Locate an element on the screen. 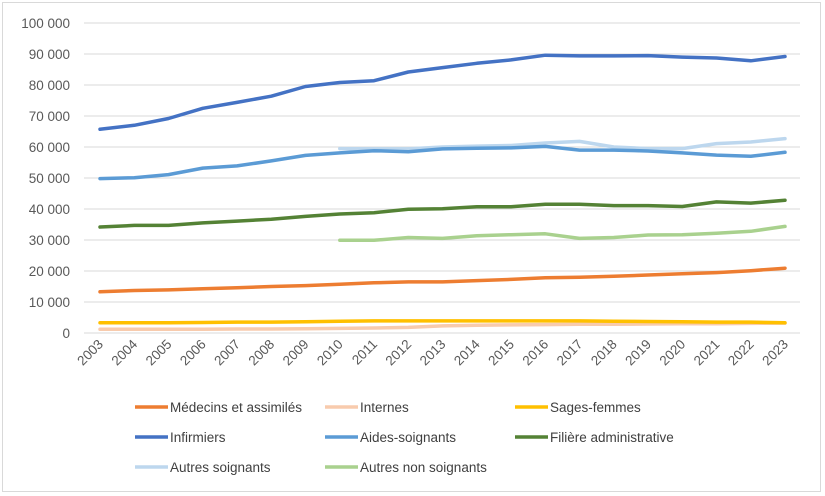 The width and height of the screenshot is (825, 496). legend-item-autres-non-soignants: Autres non soignants is located at coordinates (406, 467).